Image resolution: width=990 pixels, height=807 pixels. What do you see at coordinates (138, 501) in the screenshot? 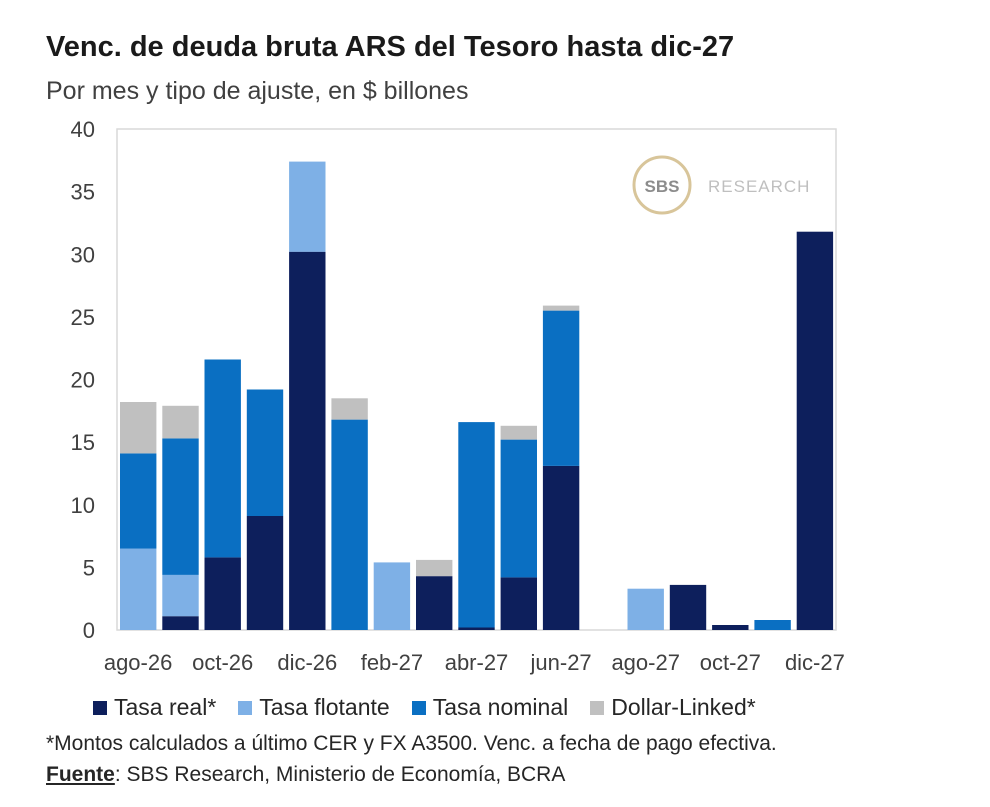
I see `bar-ago-26-tasa-nominal` at bounding box center [138, 501].